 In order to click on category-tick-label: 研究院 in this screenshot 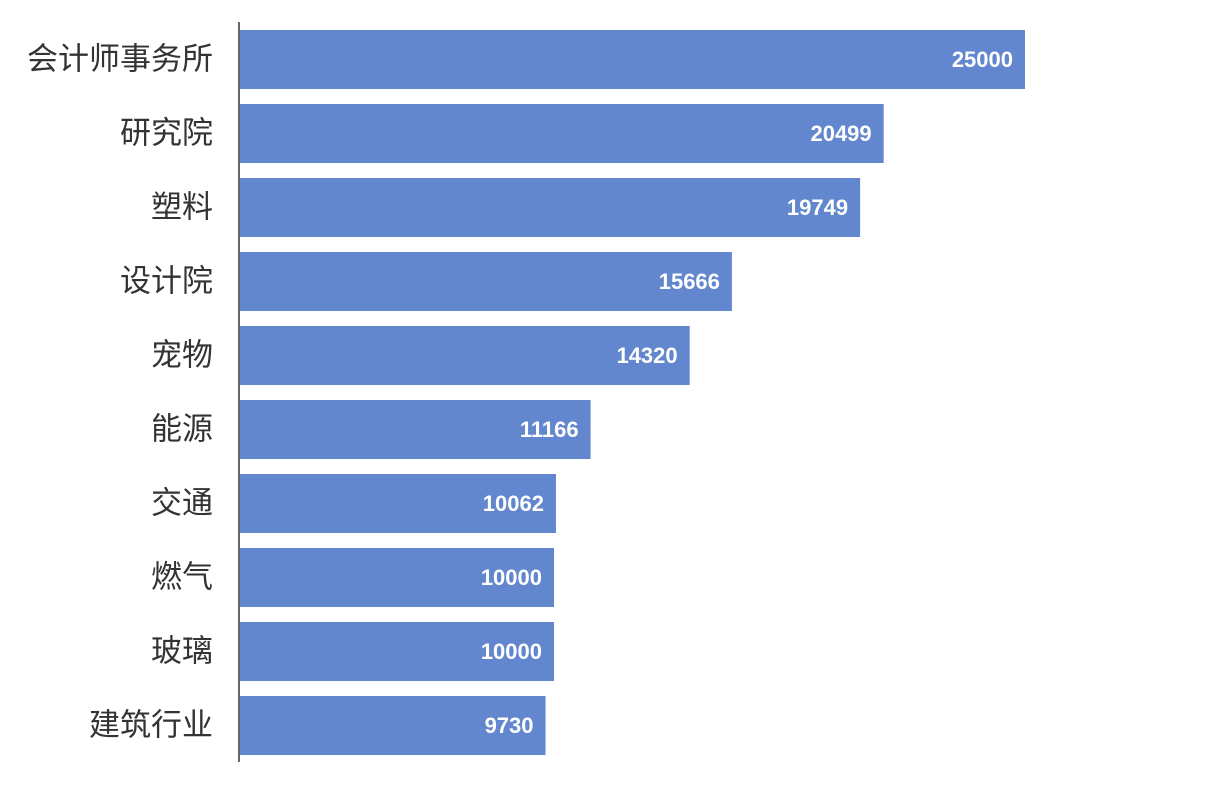, I will do `click(166, 134)`.